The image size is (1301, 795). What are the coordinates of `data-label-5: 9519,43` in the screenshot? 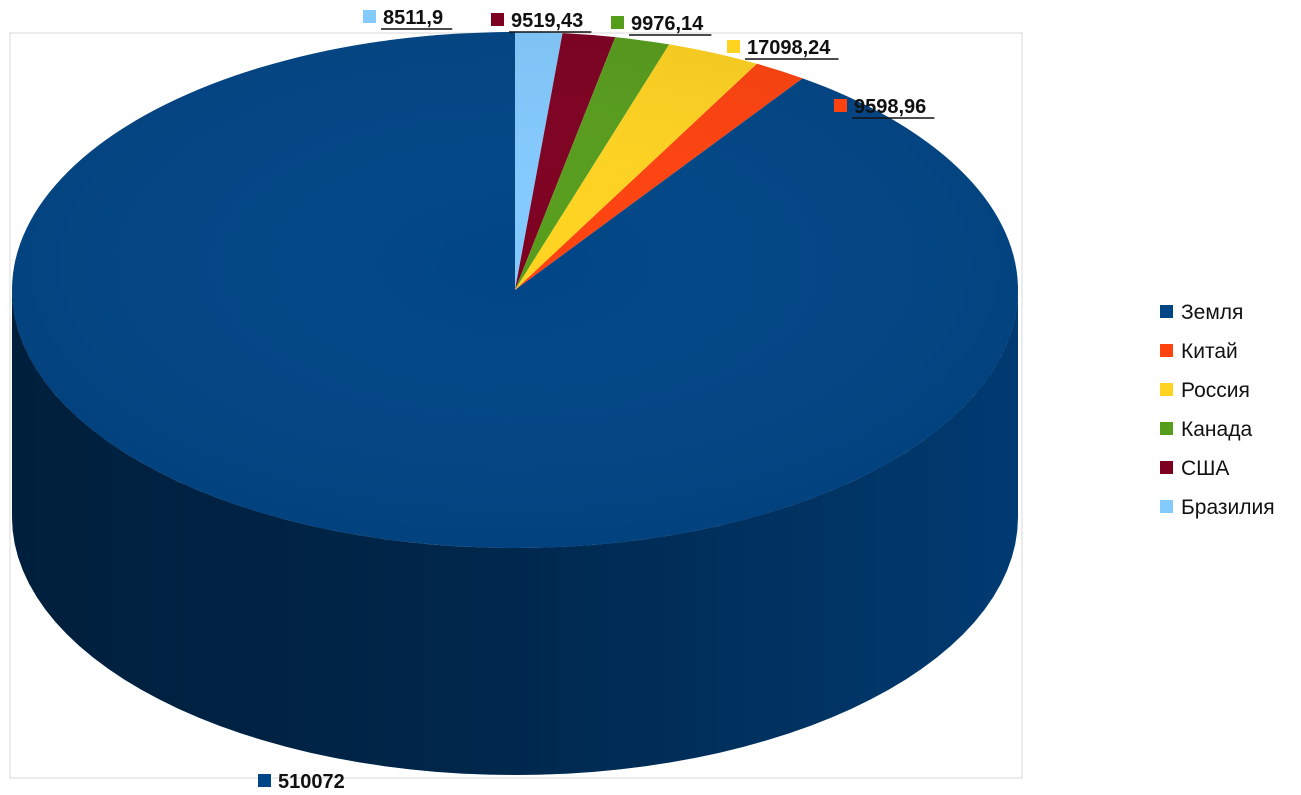 It's located at (541, 21).